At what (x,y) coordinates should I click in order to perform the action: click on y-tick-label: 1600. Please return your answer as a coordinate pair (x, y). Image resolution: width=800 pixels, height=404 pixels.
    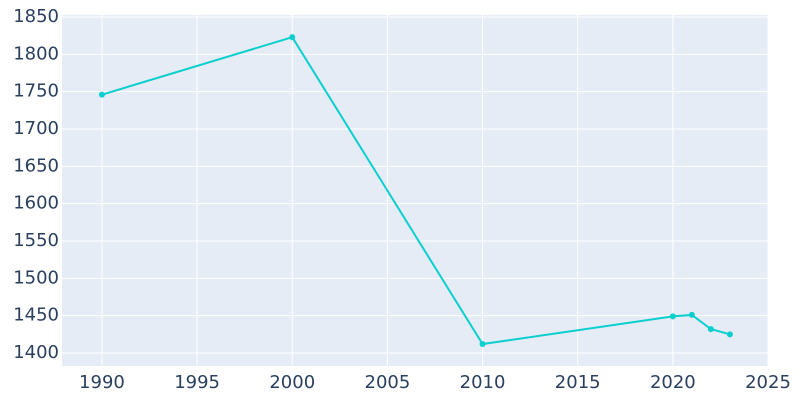
    Looking at the image, I should click on (36, 203).